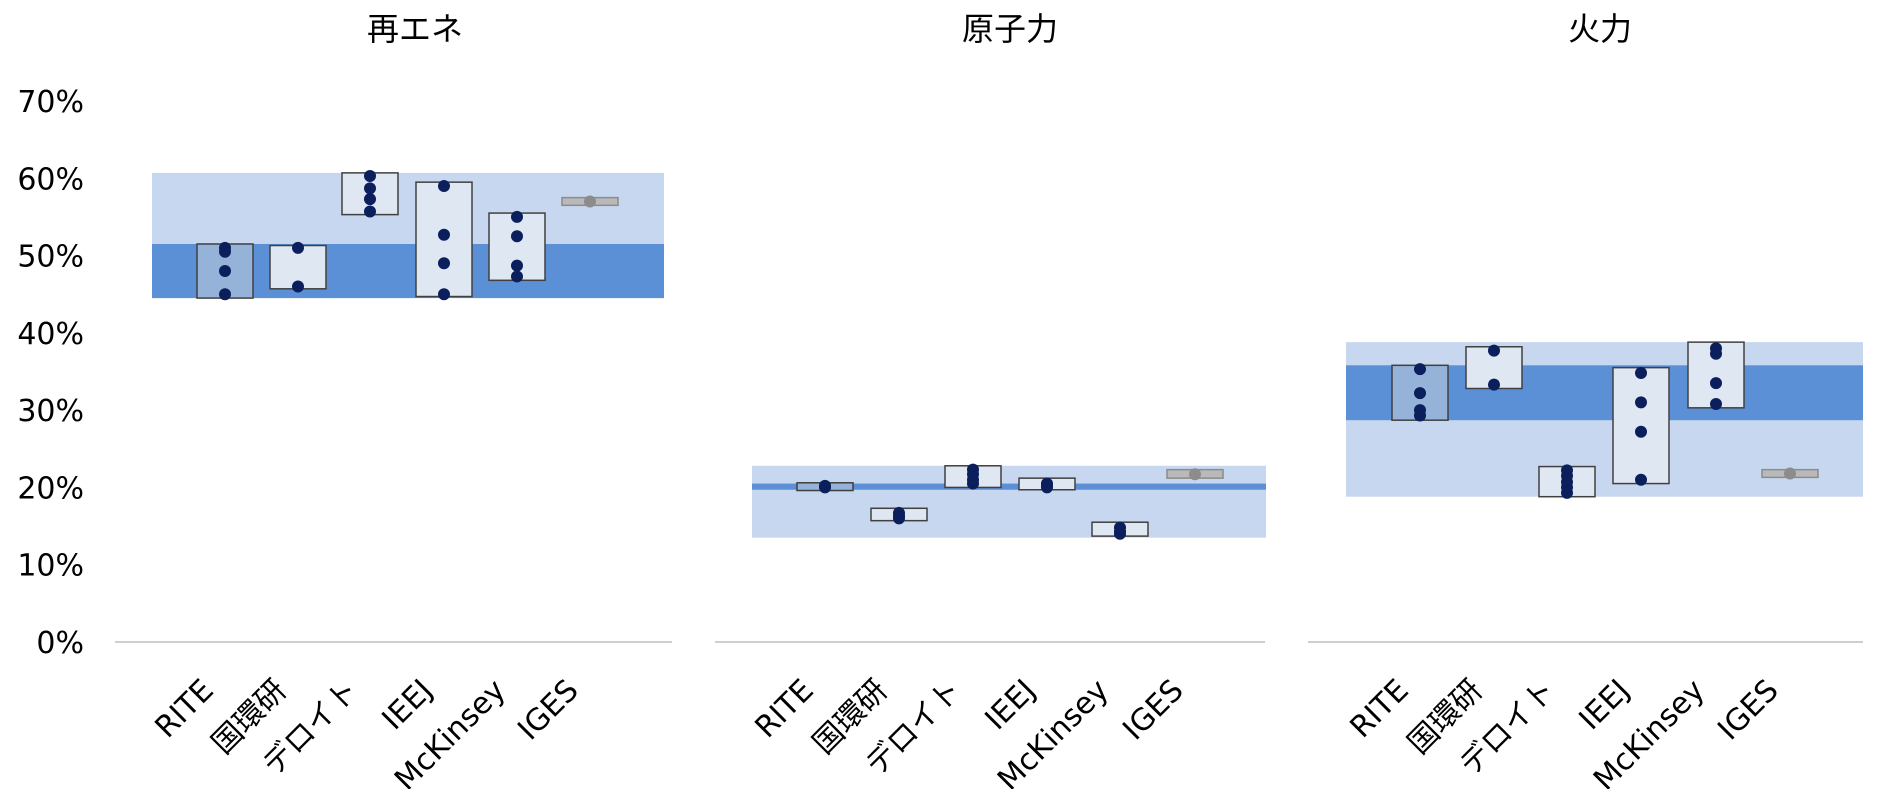  Describe the element at coordinates (415, 29) in the screenshot. I see `panel-title: 再エネ` at that location.